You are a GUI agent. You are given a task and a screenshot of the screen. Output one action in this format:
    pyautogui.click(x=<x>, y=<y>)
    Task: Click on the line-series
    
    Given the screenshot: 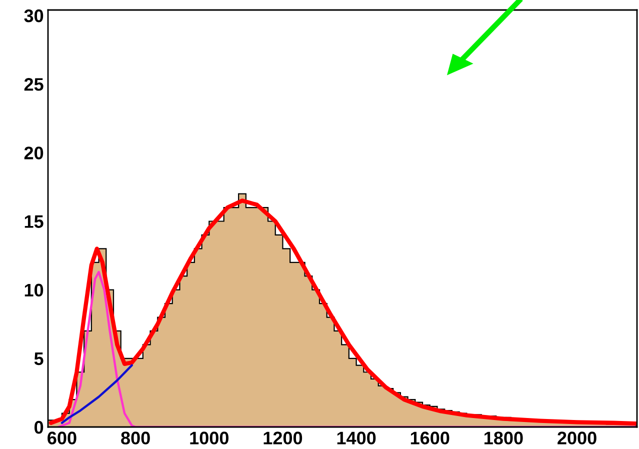 What is the action you would take?
    pyautogui.click(x=96, y=394)
    